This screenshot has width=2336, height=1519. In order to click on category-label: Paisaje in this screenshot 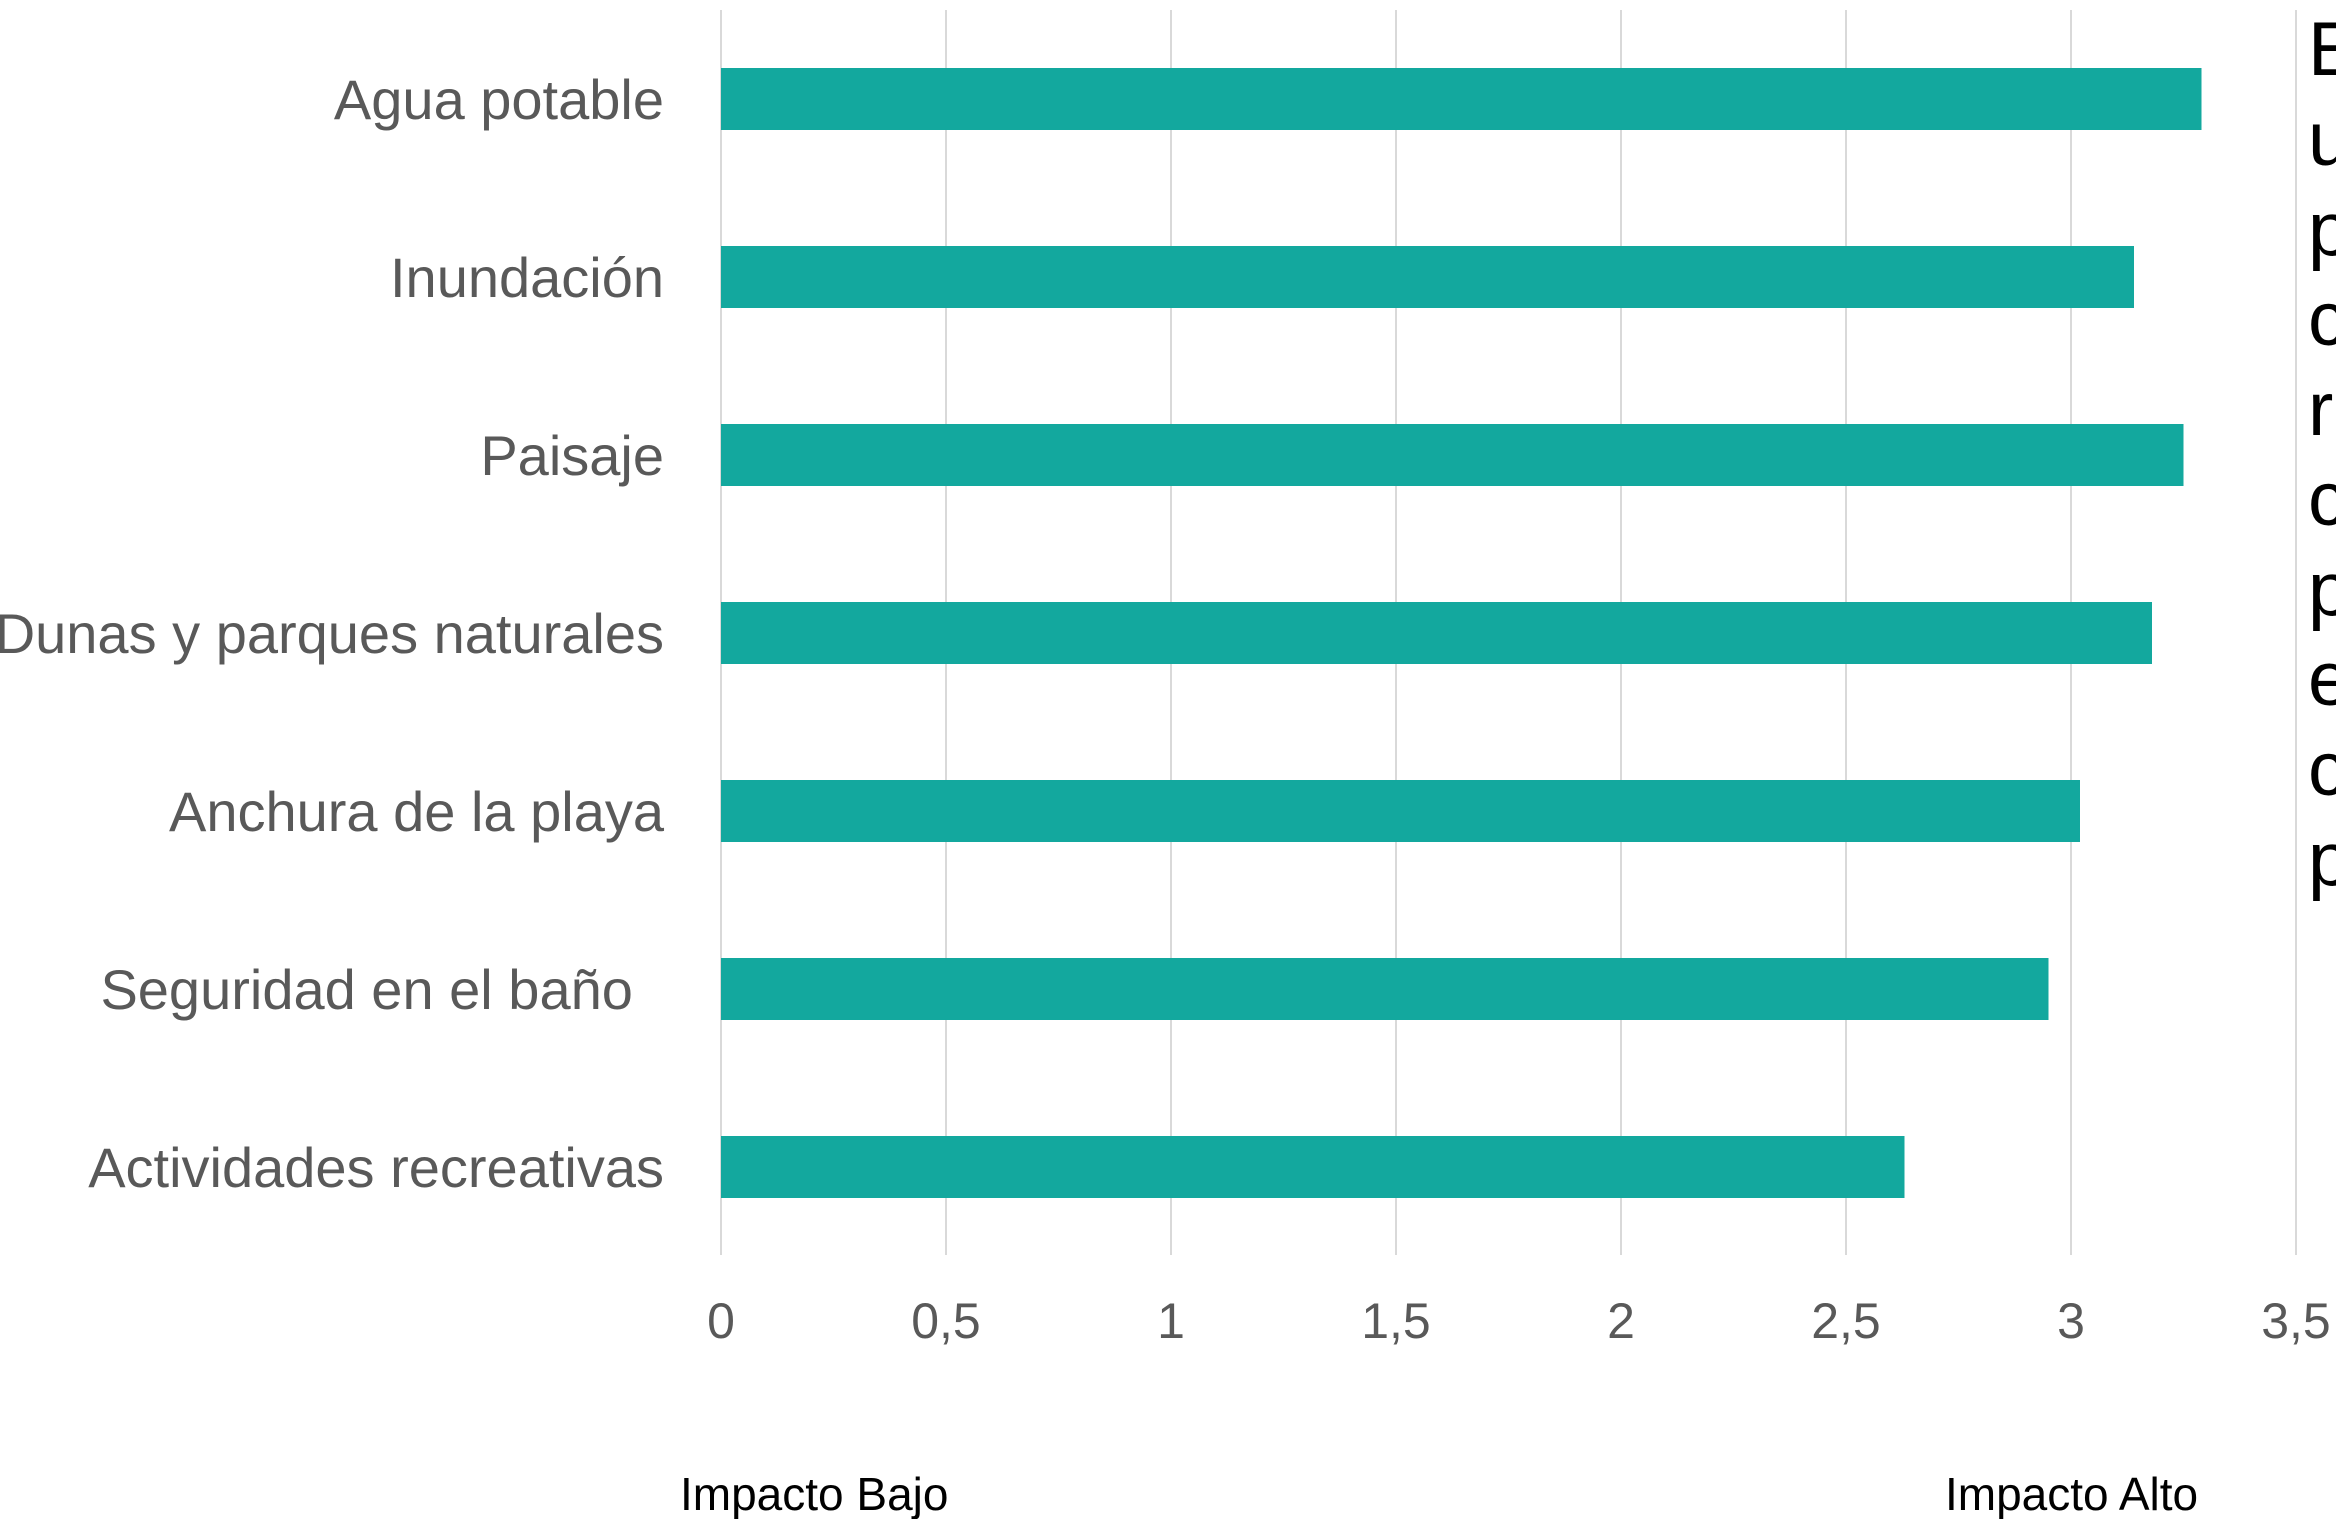, I will do `click(572, 455)`.